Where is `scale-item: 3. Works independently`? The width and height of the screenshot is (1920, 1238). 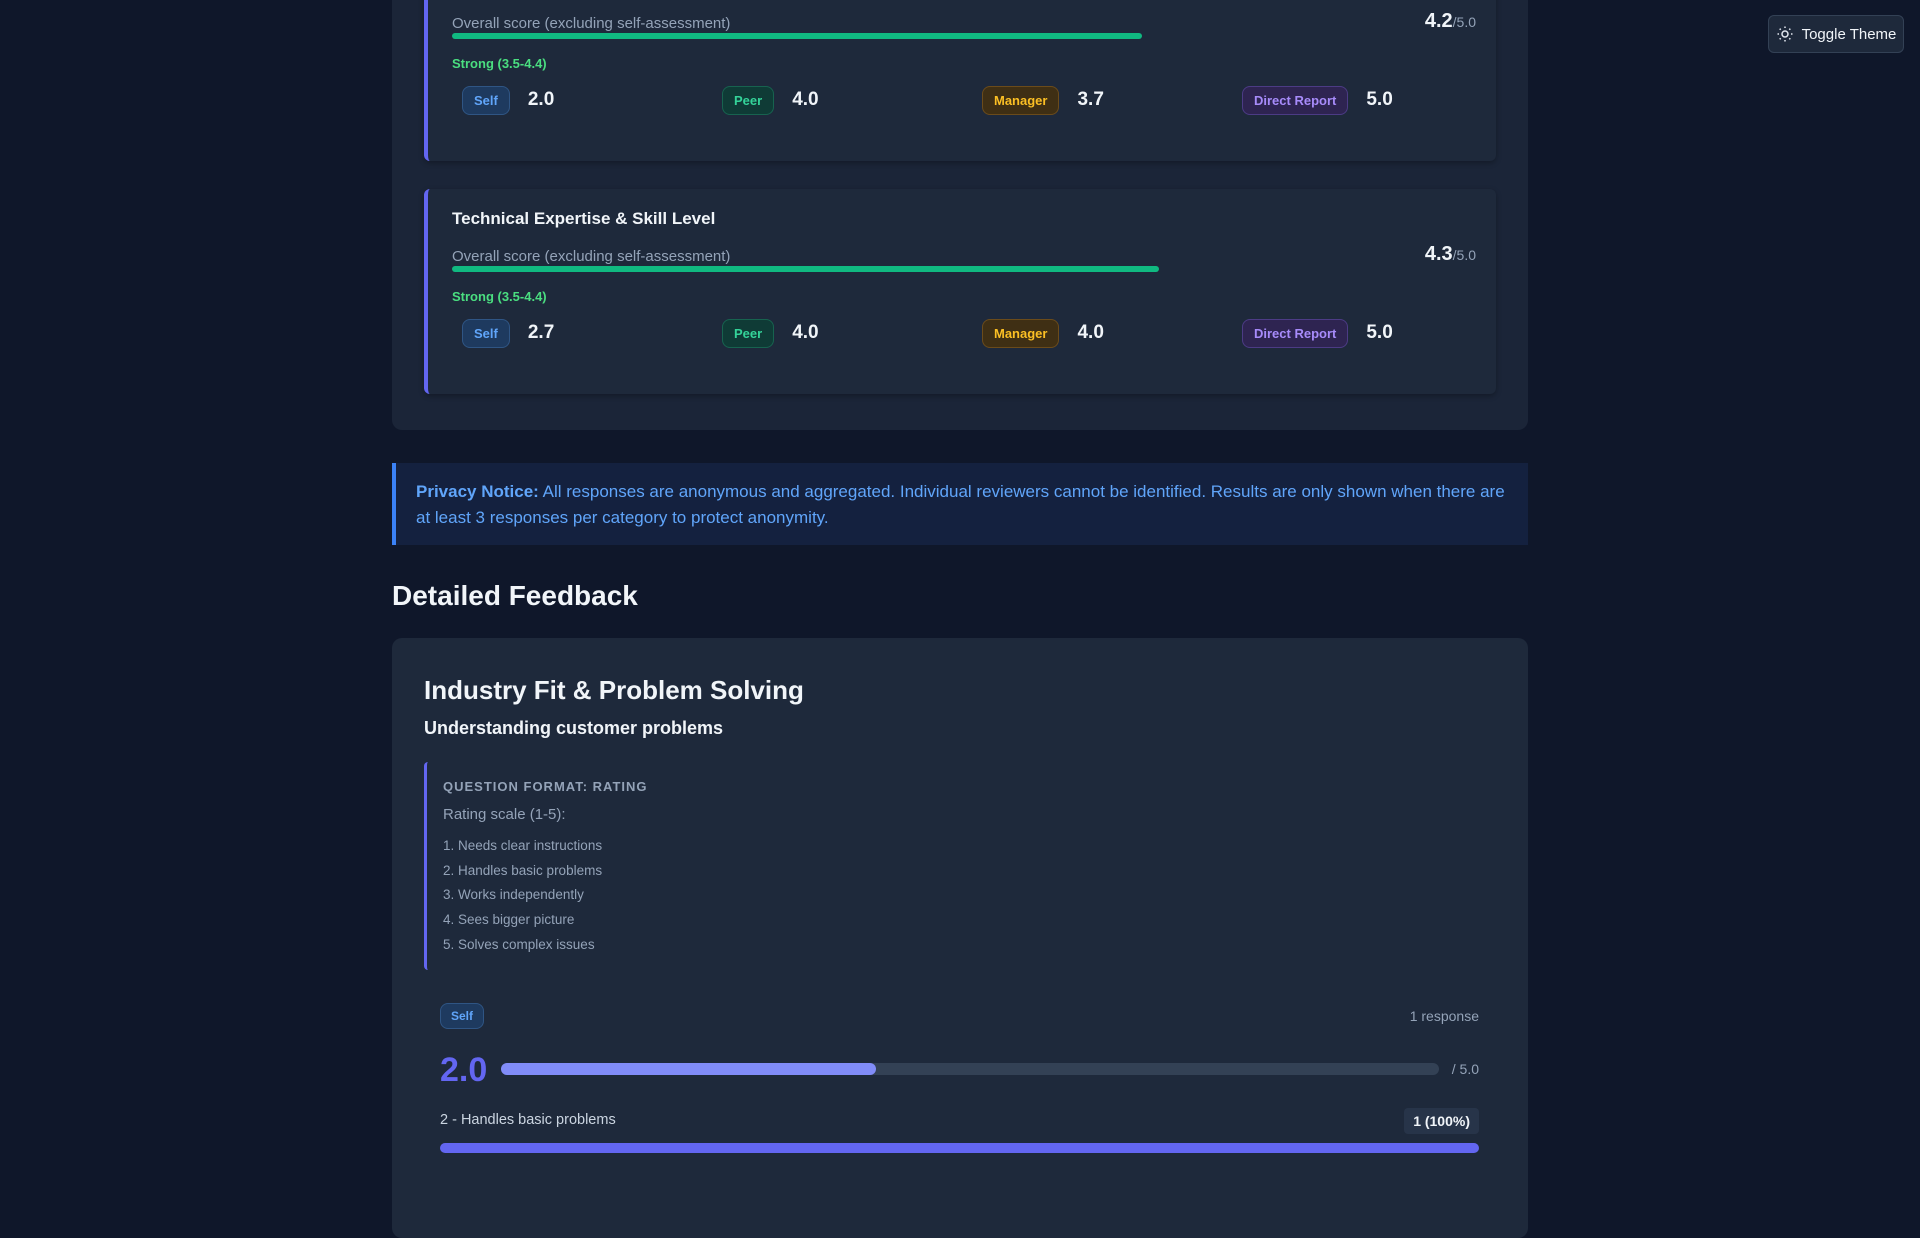 scale-item: 3. Works independently is located at coordinates (513, 895).